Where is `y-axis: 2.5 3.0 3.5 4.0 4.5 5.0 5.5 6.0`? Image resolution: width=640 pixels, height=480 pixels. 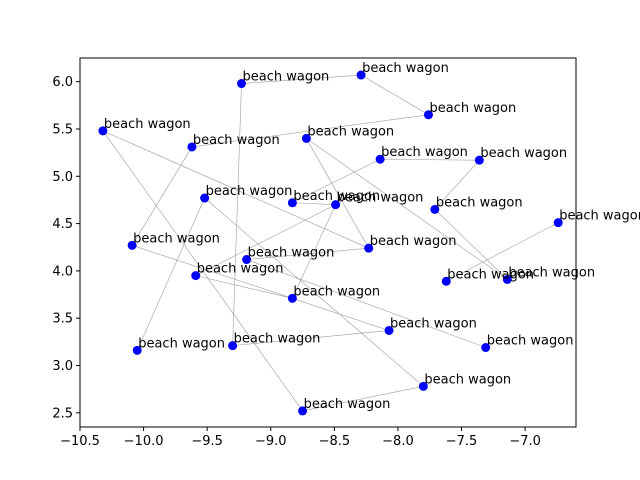
y-axis: 2.5 3.0 3.5 4.0 4.5 5.0 5.5 6.0 is located at coordinates (66, 248).